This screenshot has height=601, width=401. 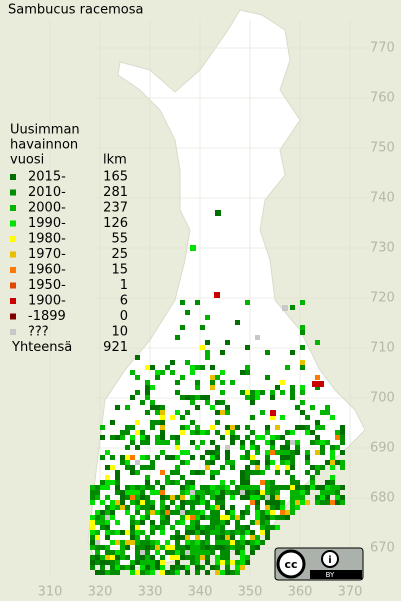 I want to click on legend-heading: havainnon, so click(x=44, y=145).